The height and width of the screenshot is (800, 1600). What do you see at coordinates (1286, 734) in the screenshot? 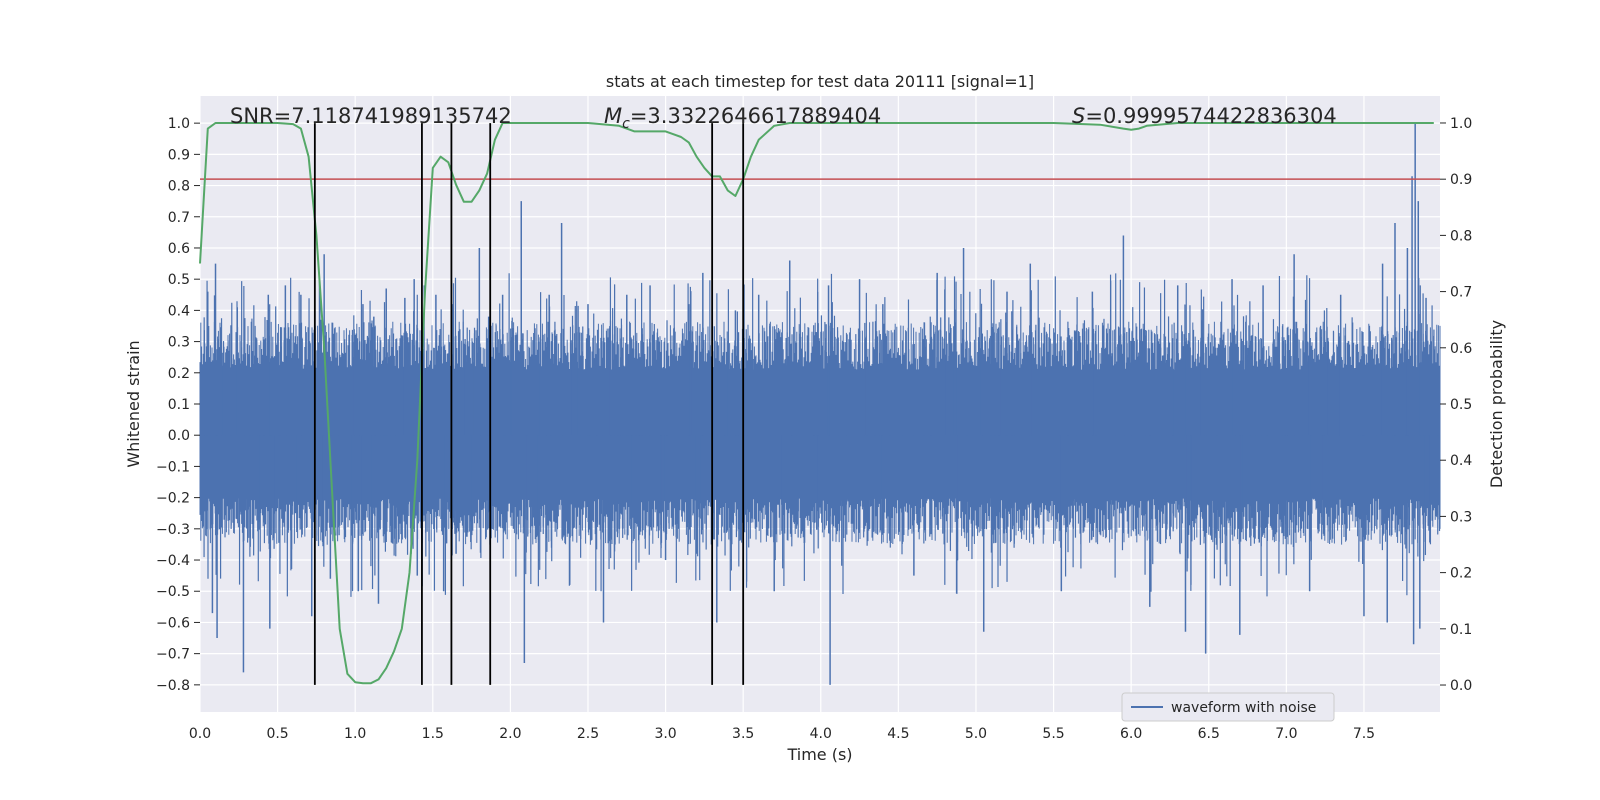
I see `x-tick-label: 7.0` at bounding box center [1286, 734].